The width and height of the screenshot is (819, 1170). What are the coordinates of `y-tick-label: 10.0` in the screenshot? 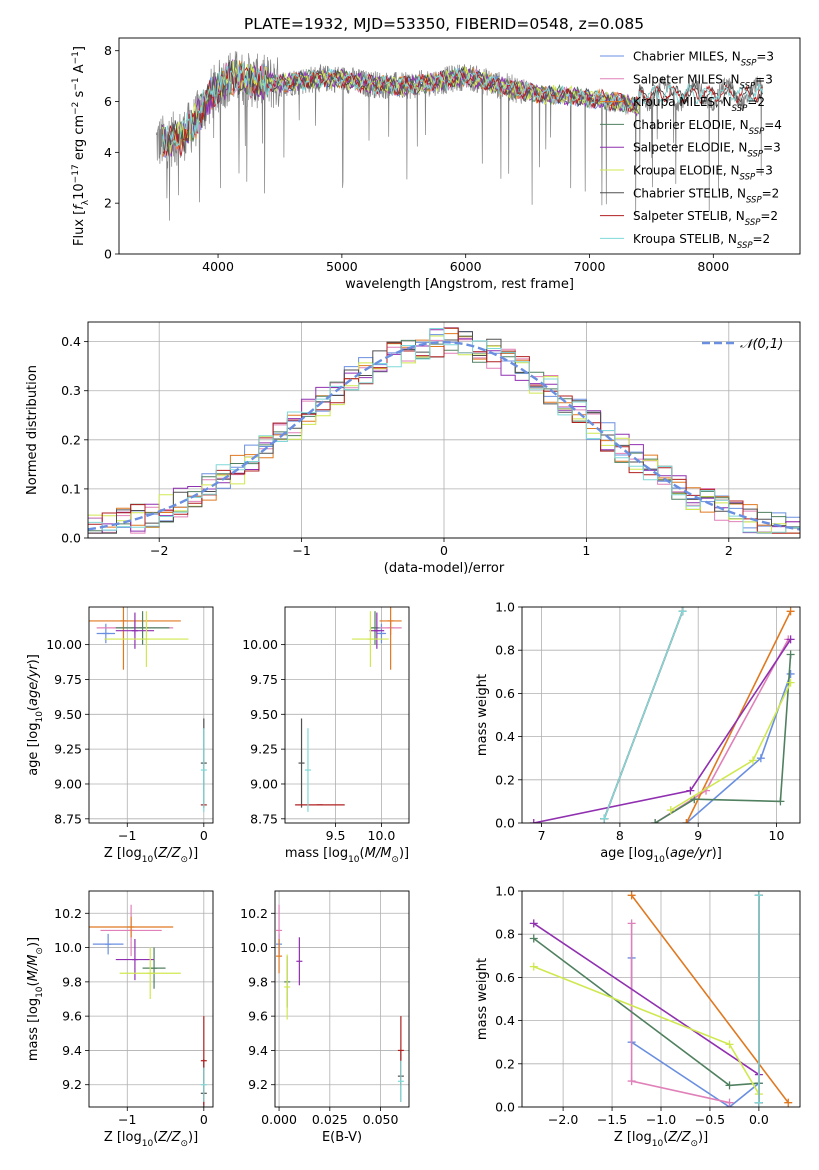 It's located at (68, 947).